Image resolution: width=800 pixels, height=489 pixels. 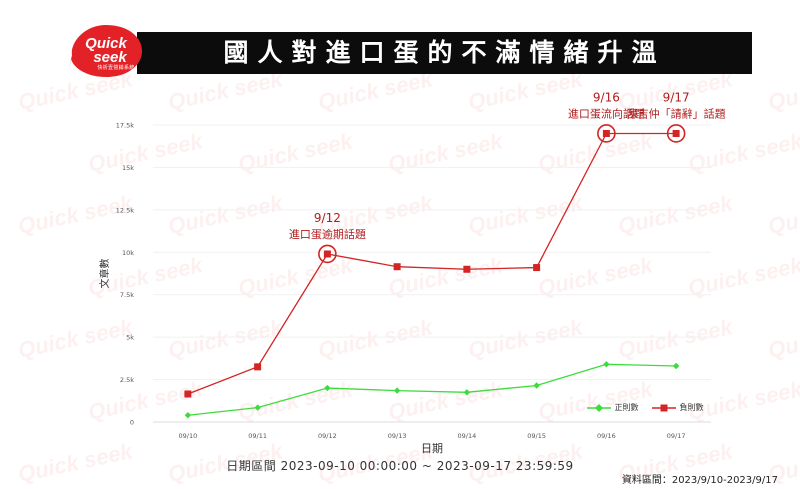 What do you see at coordinates (397, 436) in the screenshot?
I see `x-tick-label: 09/13` at bounding box center [397, 436].